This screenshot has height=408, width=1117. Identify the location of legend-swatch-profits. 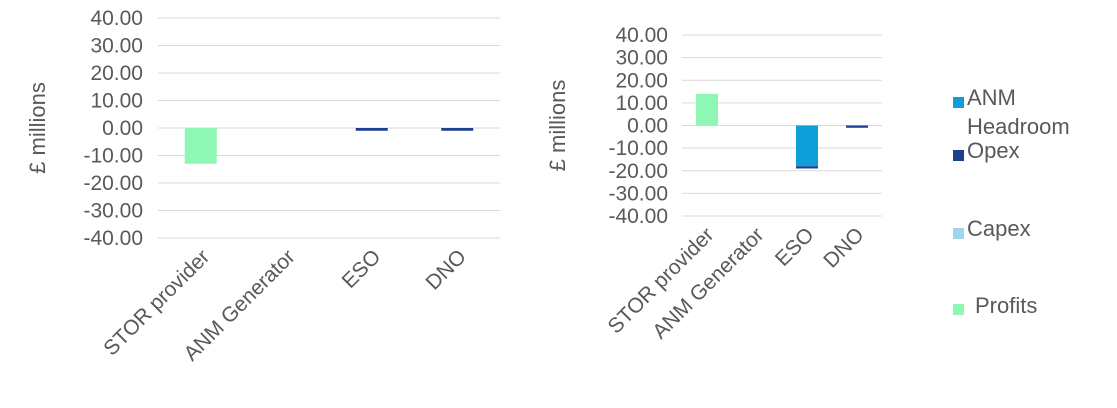
(958, 309).